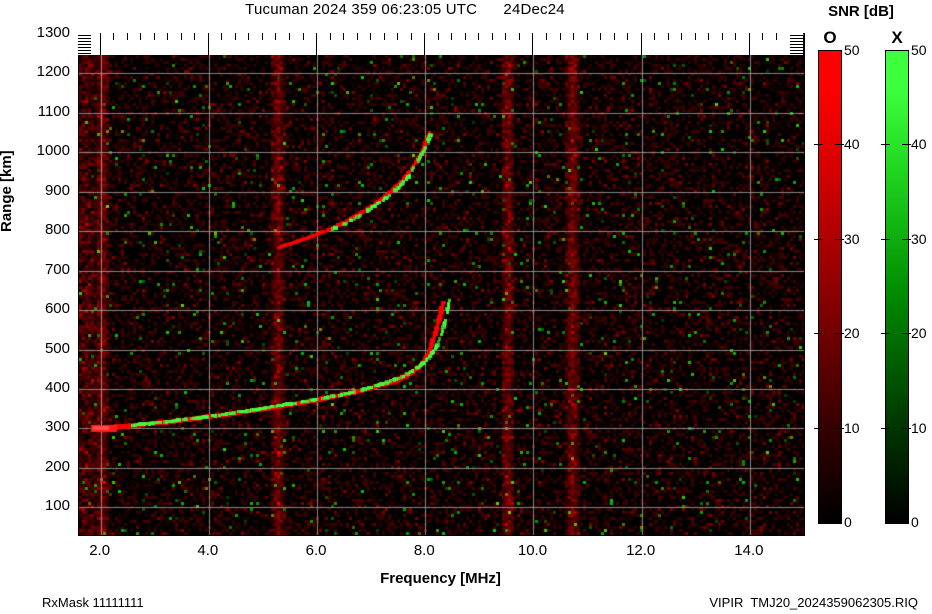 This screenshot has height=614, width=932. Describe the element at coordinates (100, 550) in the screenshot. I see `x-tick-label: 2.0` at that location.